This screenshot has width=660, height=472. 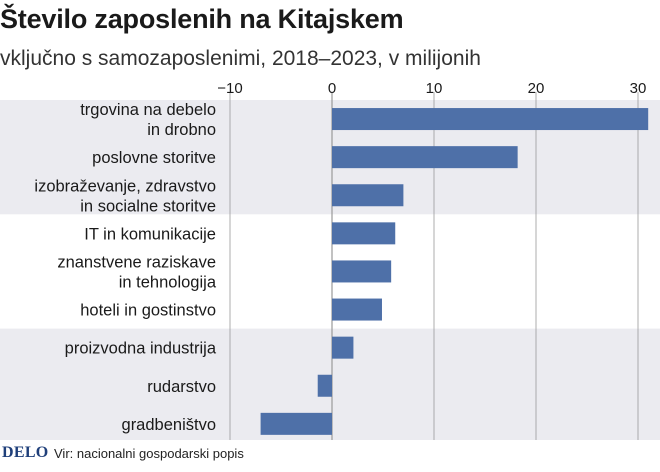 I want to click on category-label-line: gradbeništvo, so click(x=169, y=425).